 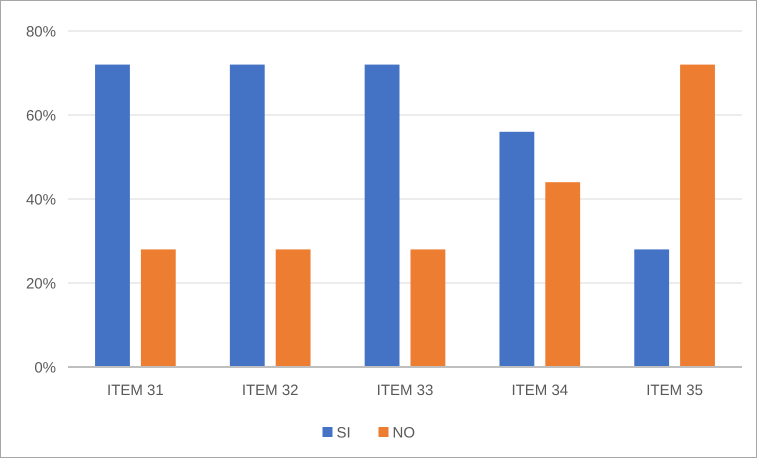 What do you see at coordinates (539, 390) in the screenshot?
I see `x-tick-label: ITEM 34` at bounding box center [539, 390].